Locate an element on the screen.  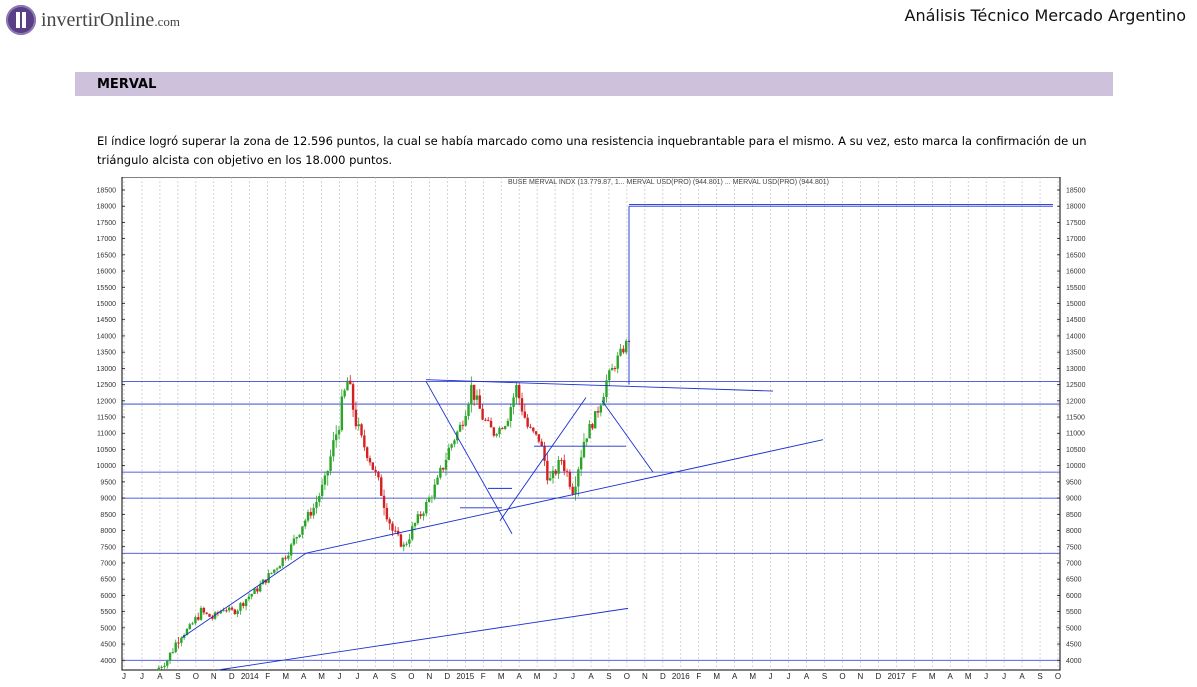
y-tick-label-right: 16000 is located at coordinates (1076, 272).